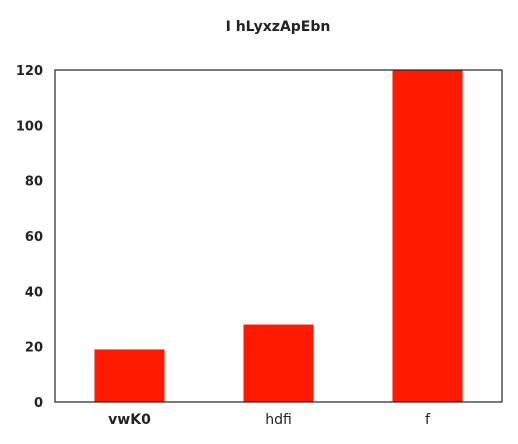 The width and height of the screenshot is (518, 444). Describe the element at coordinates (34, 237) in the screenshot. I see `y-tick-label-60: 60` at that location.